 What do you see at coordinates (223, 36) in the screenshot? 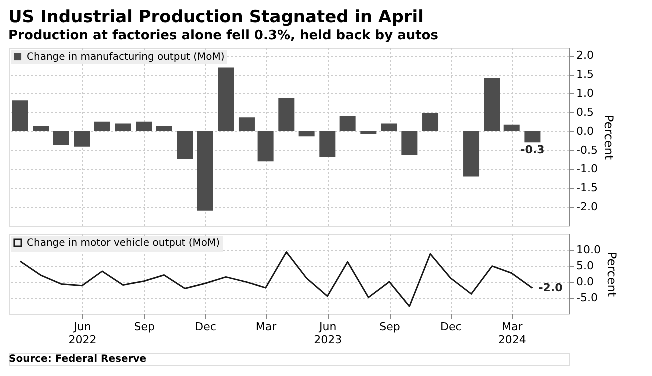
I see `chart-subtitle: Production at factories alone fell 0.3%, held back by autos` at bounding box center [223, 36].